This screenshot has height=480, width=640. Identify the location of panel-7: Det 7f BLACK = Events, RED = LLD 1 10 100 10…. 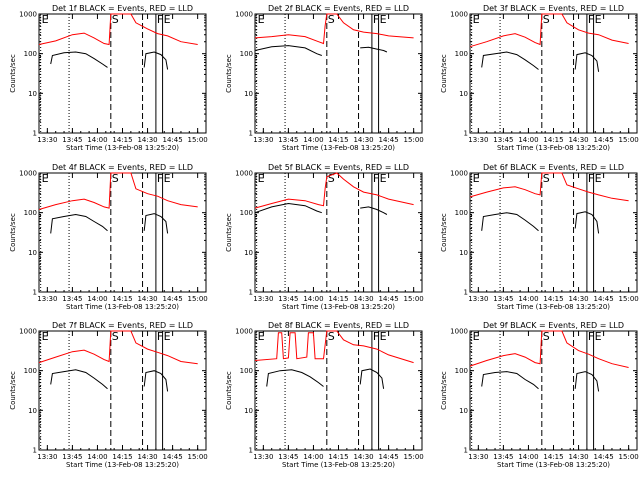
(108, 395).